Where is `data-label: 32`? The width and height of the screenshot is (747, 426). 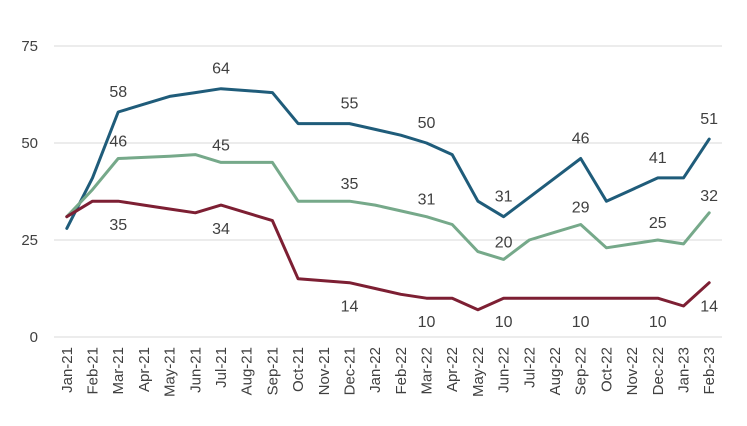
data-label: 32 is located at coordinates (709, 196).